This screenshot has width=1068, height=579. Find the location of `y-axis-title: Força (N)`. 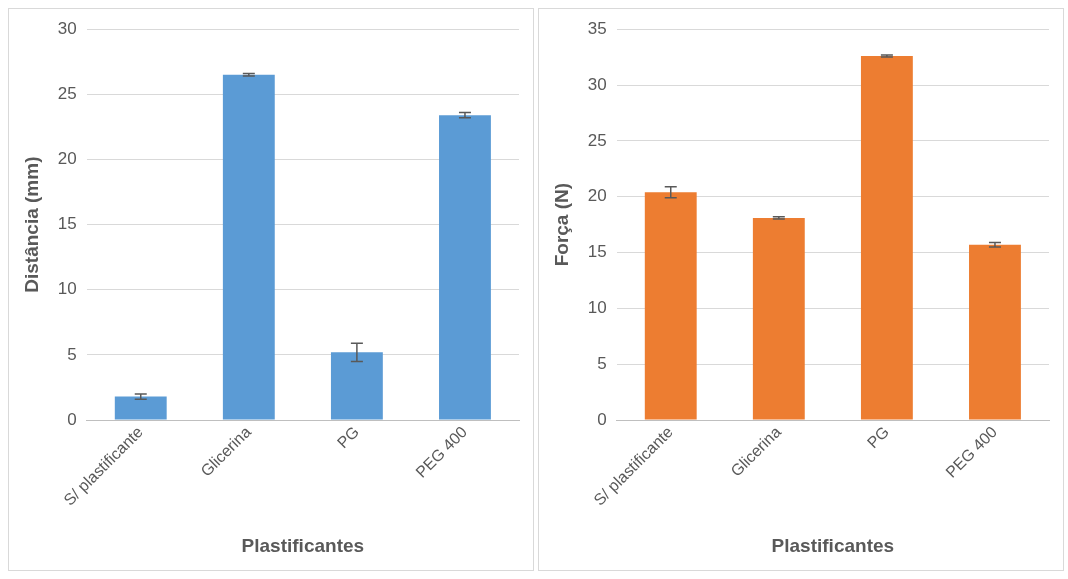

y-axis-title: Força (N) is located at coordinates (561, 224).